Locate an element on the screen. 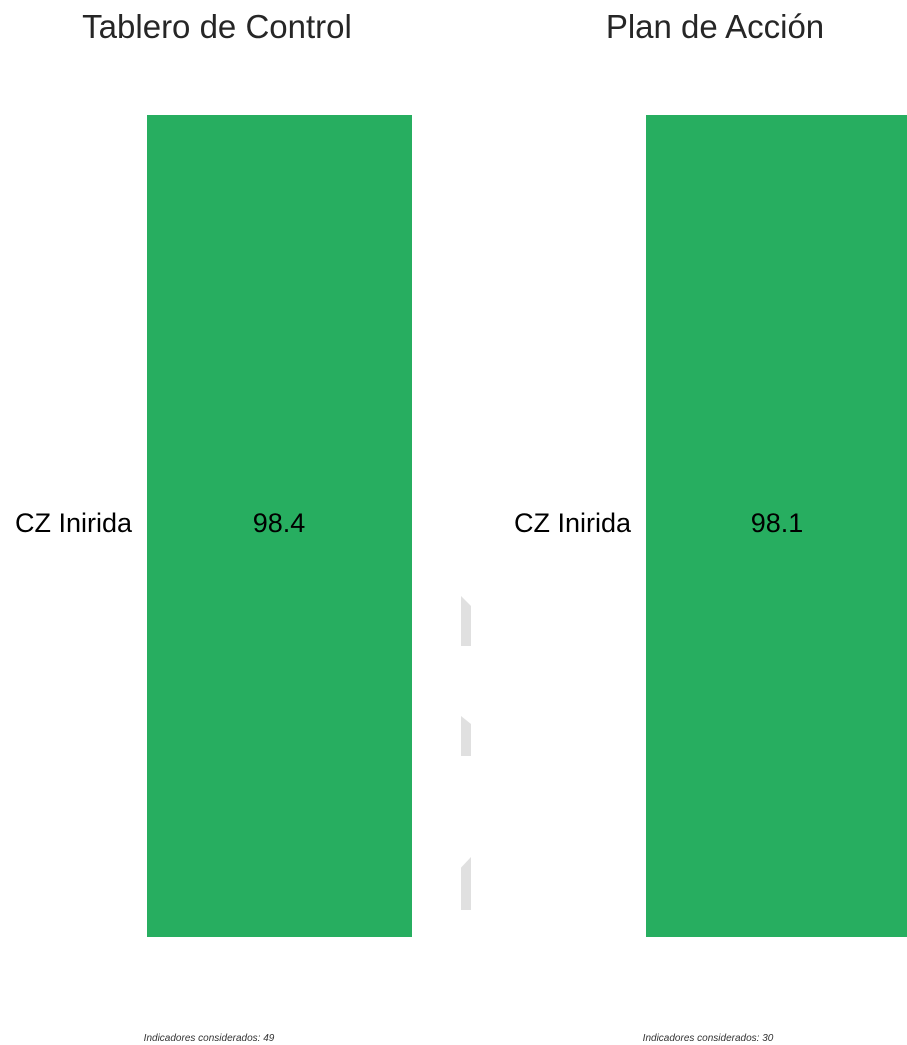 This screenshot has width=907, height=1045. bar-value-label: 98.4 is located at coordinates (279, 523).